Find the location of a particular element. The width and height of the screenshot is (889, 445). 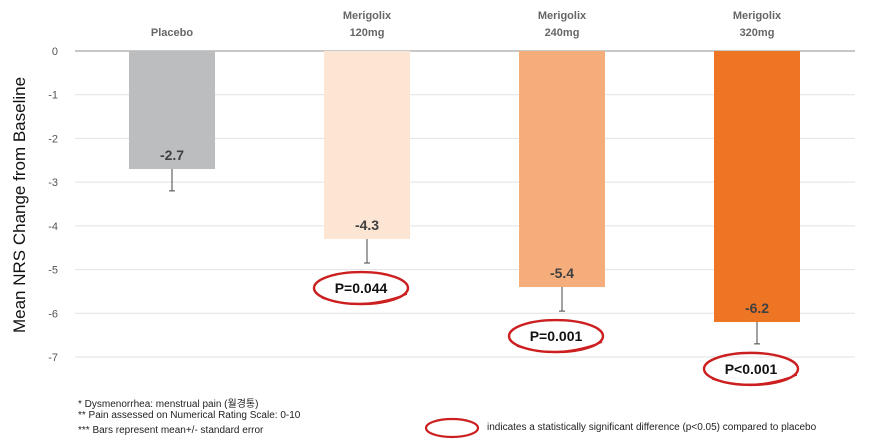

category-label: 240mg is located at coordinates (562, 33).